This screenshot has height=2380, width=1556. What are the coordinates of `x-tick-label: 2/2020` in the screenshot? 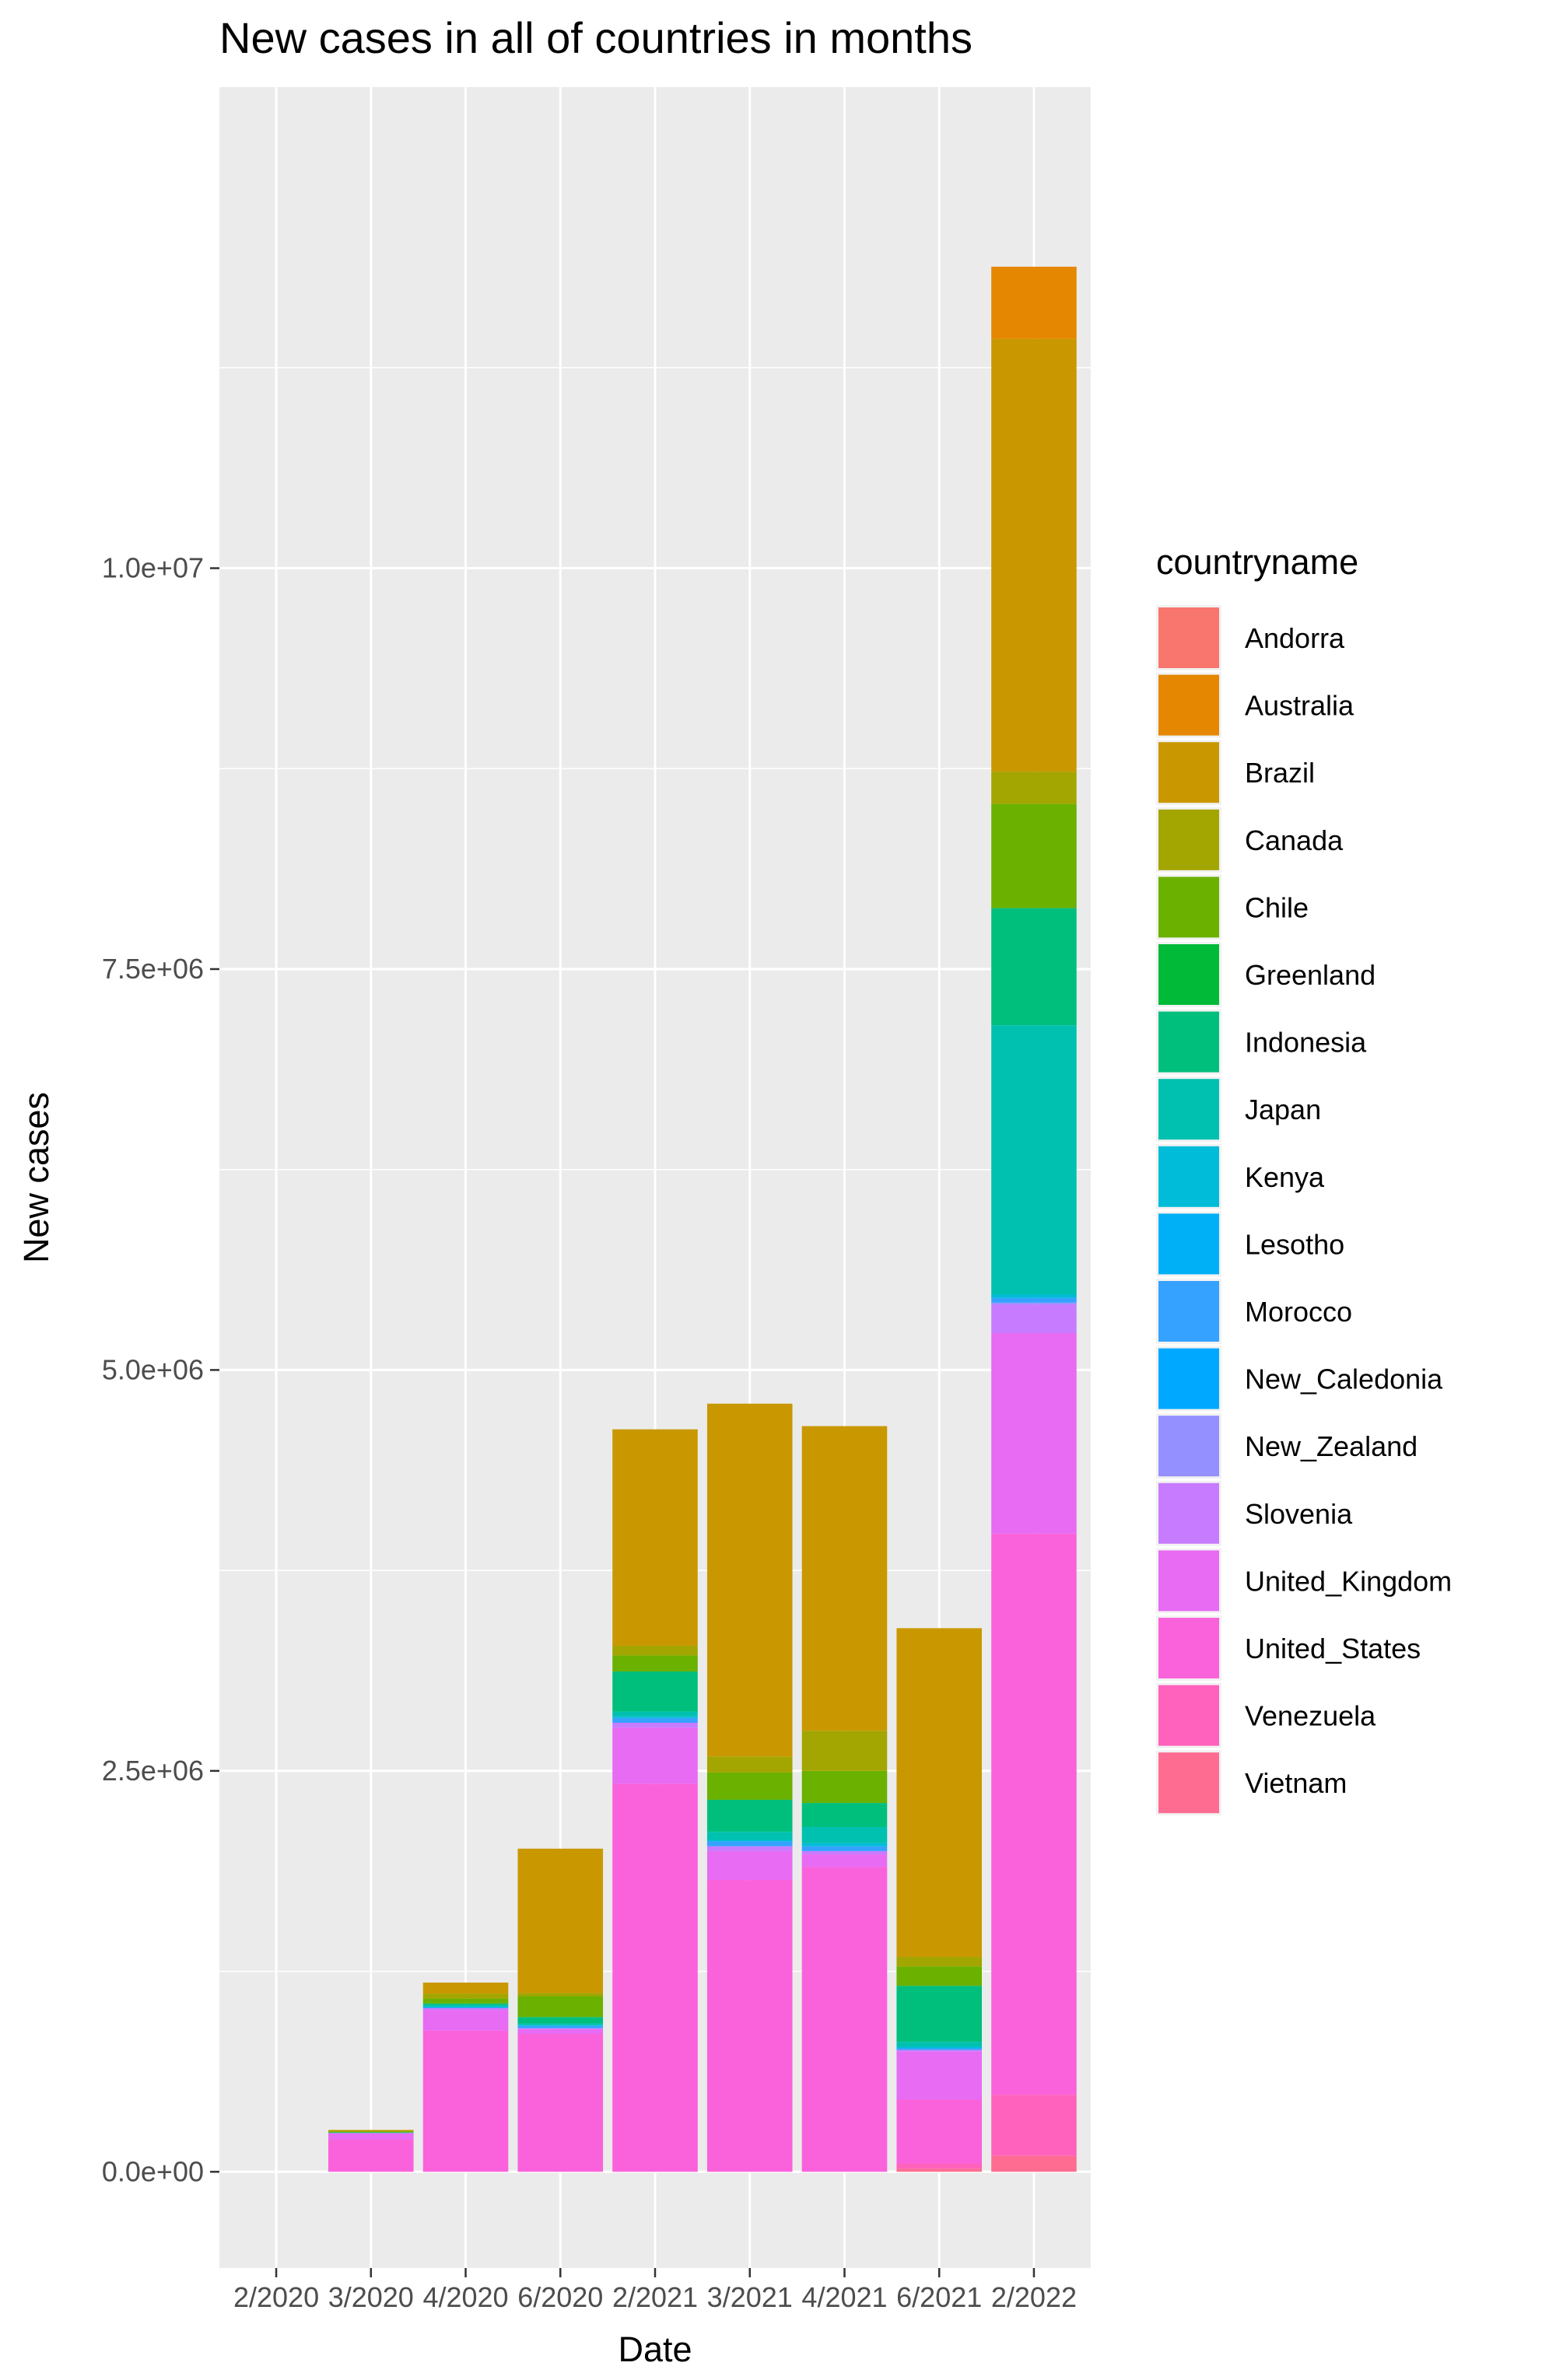 It's located at (276, 2297).